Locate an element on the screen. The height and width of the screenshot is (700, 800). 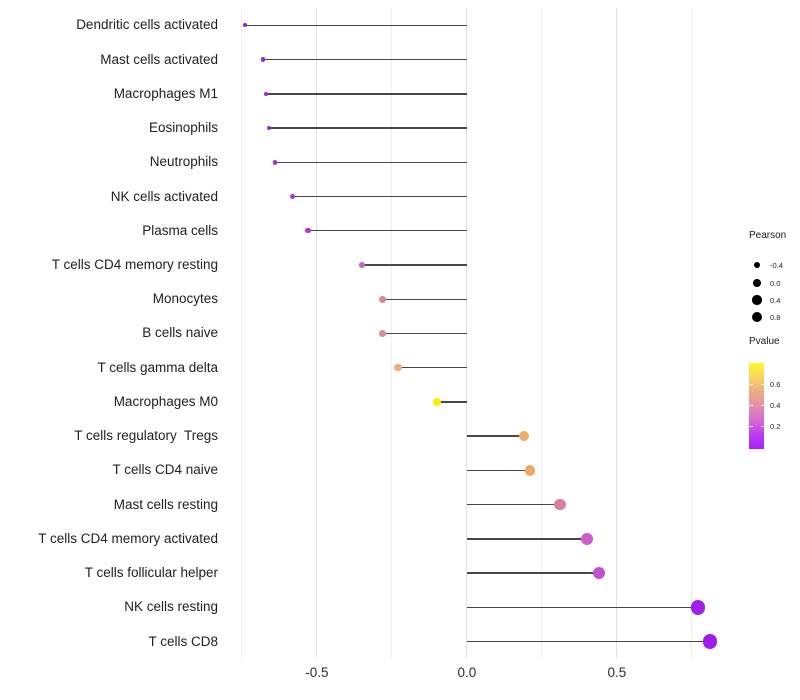
legend-size-label: 0.0 is located at coordinates (775, 283).